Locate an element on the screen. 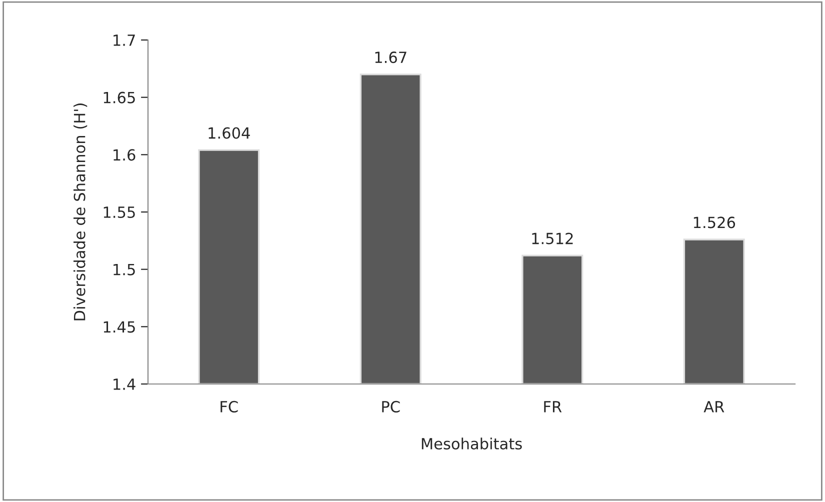 This screenshot has width=825, height=502. x-axis-title: Mesohabitats is located at coordinates (472, 444).